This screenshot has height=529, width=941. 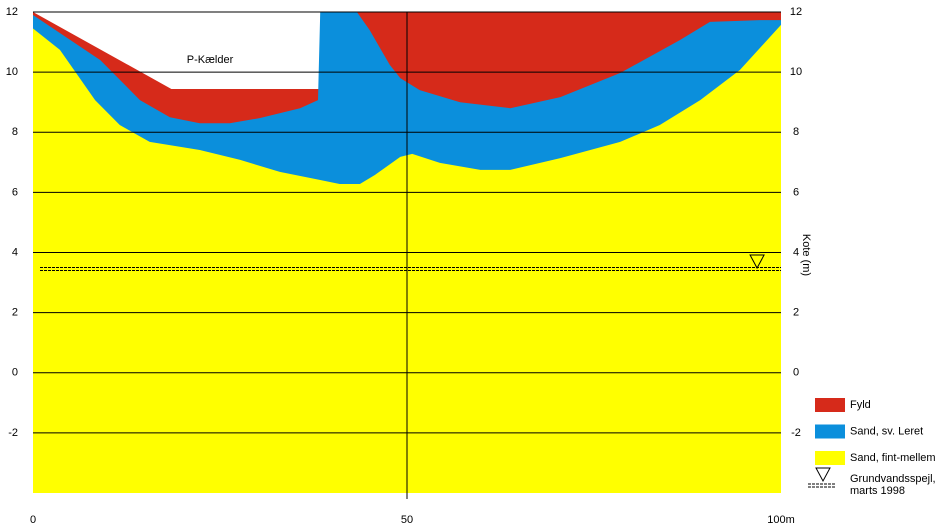 What do you see at coordinates (796, 373) in the screenshot?
I see `y2-tick-label: 0` at bounding box center [796, 373].